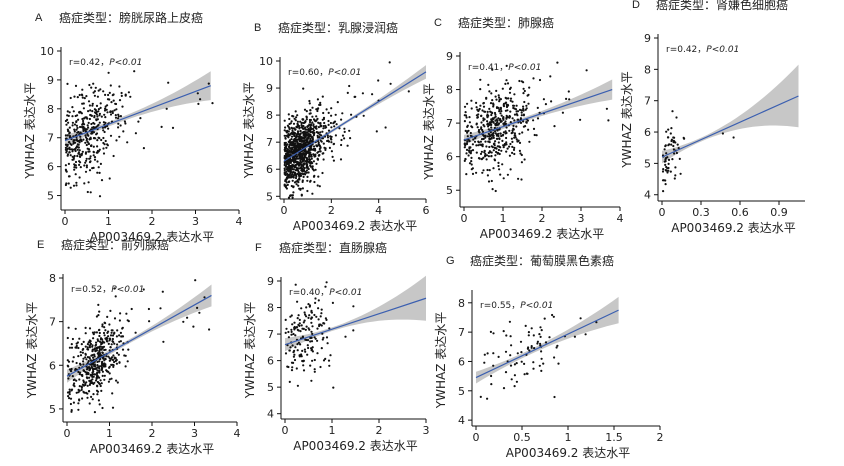 The image size is (844, 466). What do you see at coordinates (733, 228) in the screenshot?
I see `x-axis-label: AP003469.2 表达水平` at bounding box center [733, 228].